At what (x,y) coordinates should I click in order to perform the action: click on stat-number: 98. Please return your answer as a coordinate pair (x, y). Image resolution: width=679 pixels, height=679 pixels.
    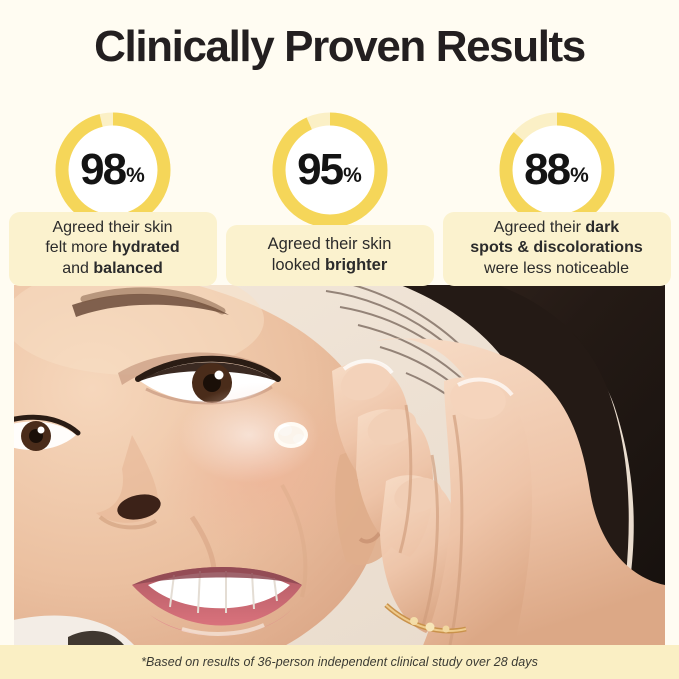
    Looking at the image, I should click on (103, 169).